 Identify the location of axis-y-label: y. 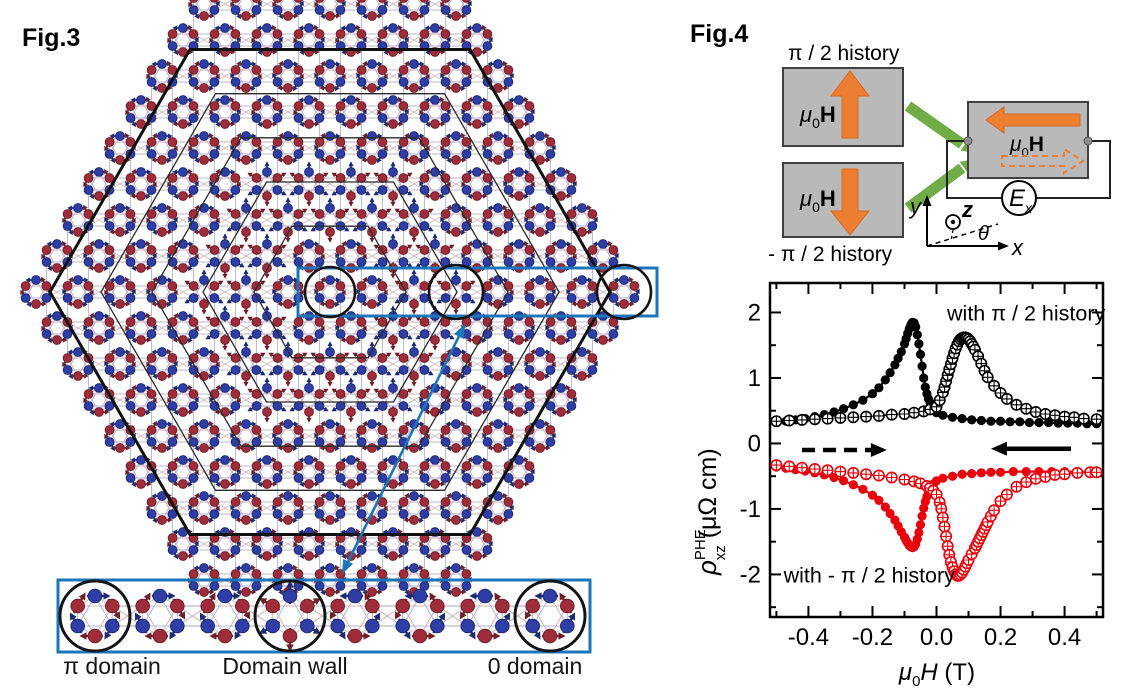
(915, 206).